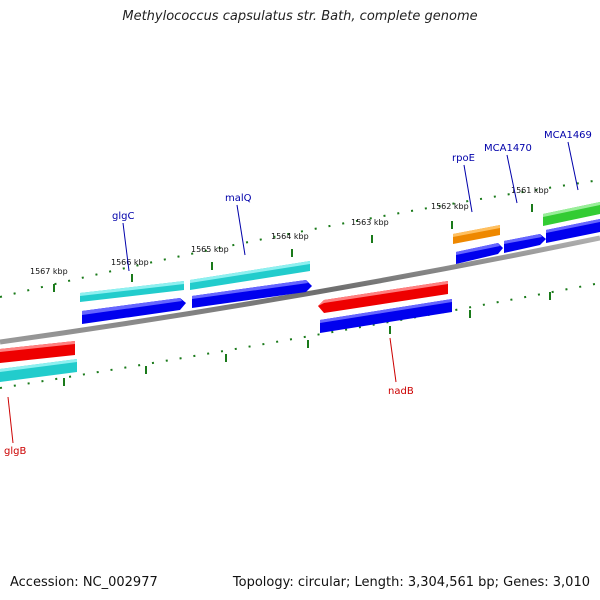 Image resolution: width=600 pixels, height=600 pixels. Describe the element at coordinates (370, 222) in the screenshot. I see `kbp-label-1563: 1563 kbp` at that location.